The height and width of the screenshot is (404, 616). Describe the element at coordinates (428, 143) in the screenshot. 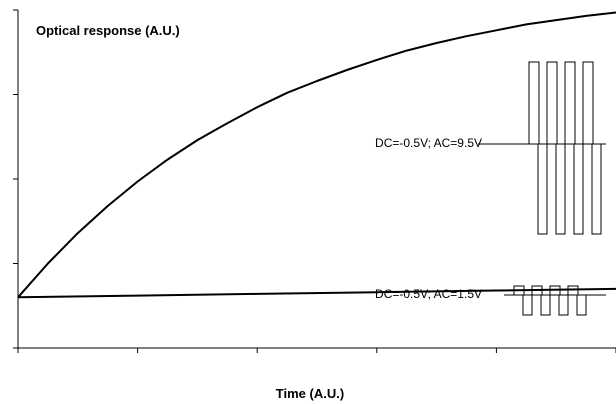

I see `annotation-high-ac: DC=-0.5V; AC=9.5V` at that location.